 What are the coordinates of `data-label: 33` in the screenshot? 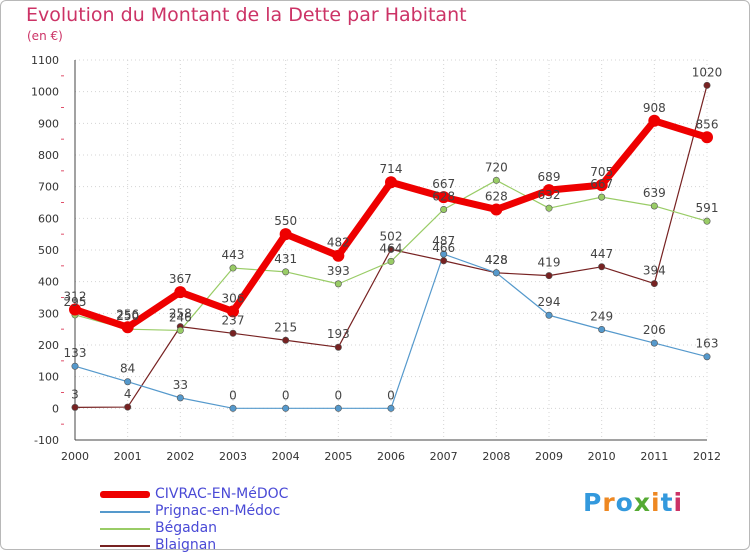 It's located at (180, 385).